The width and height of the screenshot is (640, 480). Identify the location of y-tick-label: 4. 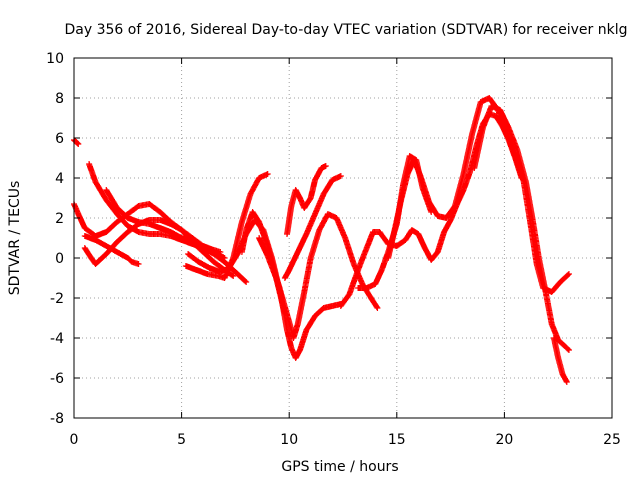
(59, 179).